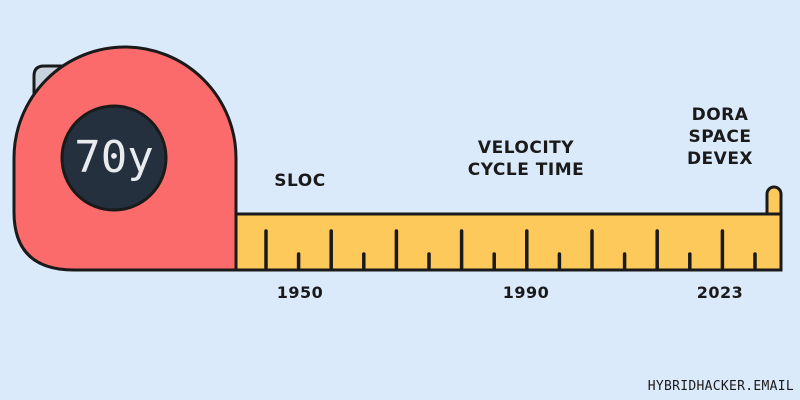 The height and width of the screenshot is (400, 800). I want to click on era-1950-metrics: SLOC, so click(300, 181).